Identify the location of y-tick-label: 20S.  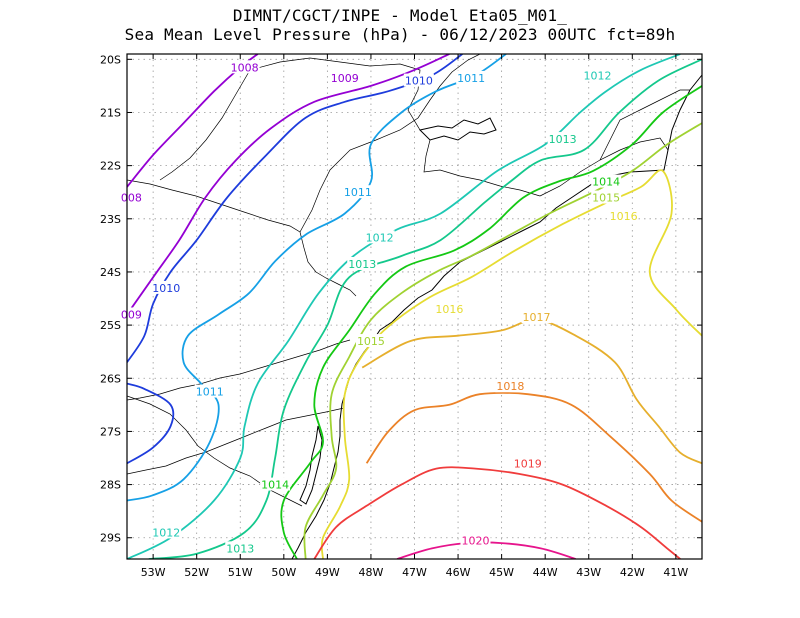
(110, 59).